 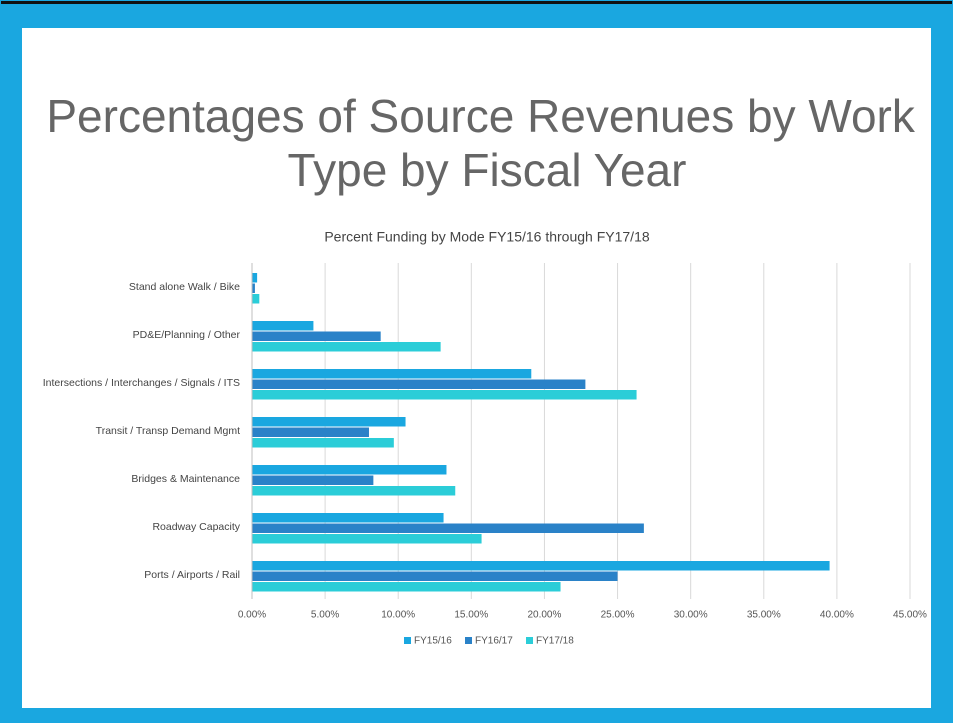 What do you see at coordinates (433, 641) in the screenshot?
I see `legend-label: FY15/16` at bounding box center [433, 641].